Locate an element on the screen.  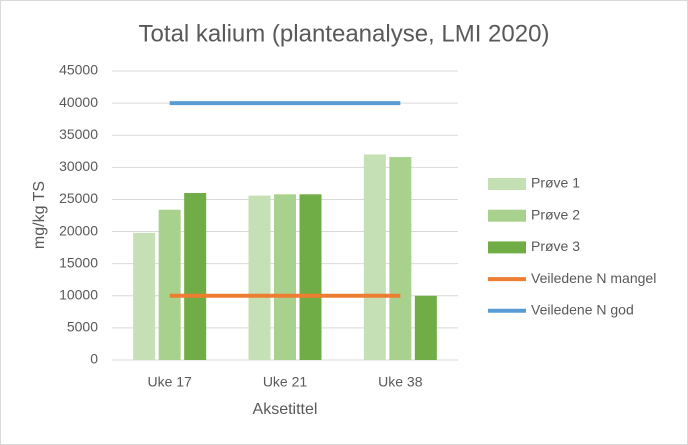
y-tick-label: 35000 is located at coordinates (78, 134).